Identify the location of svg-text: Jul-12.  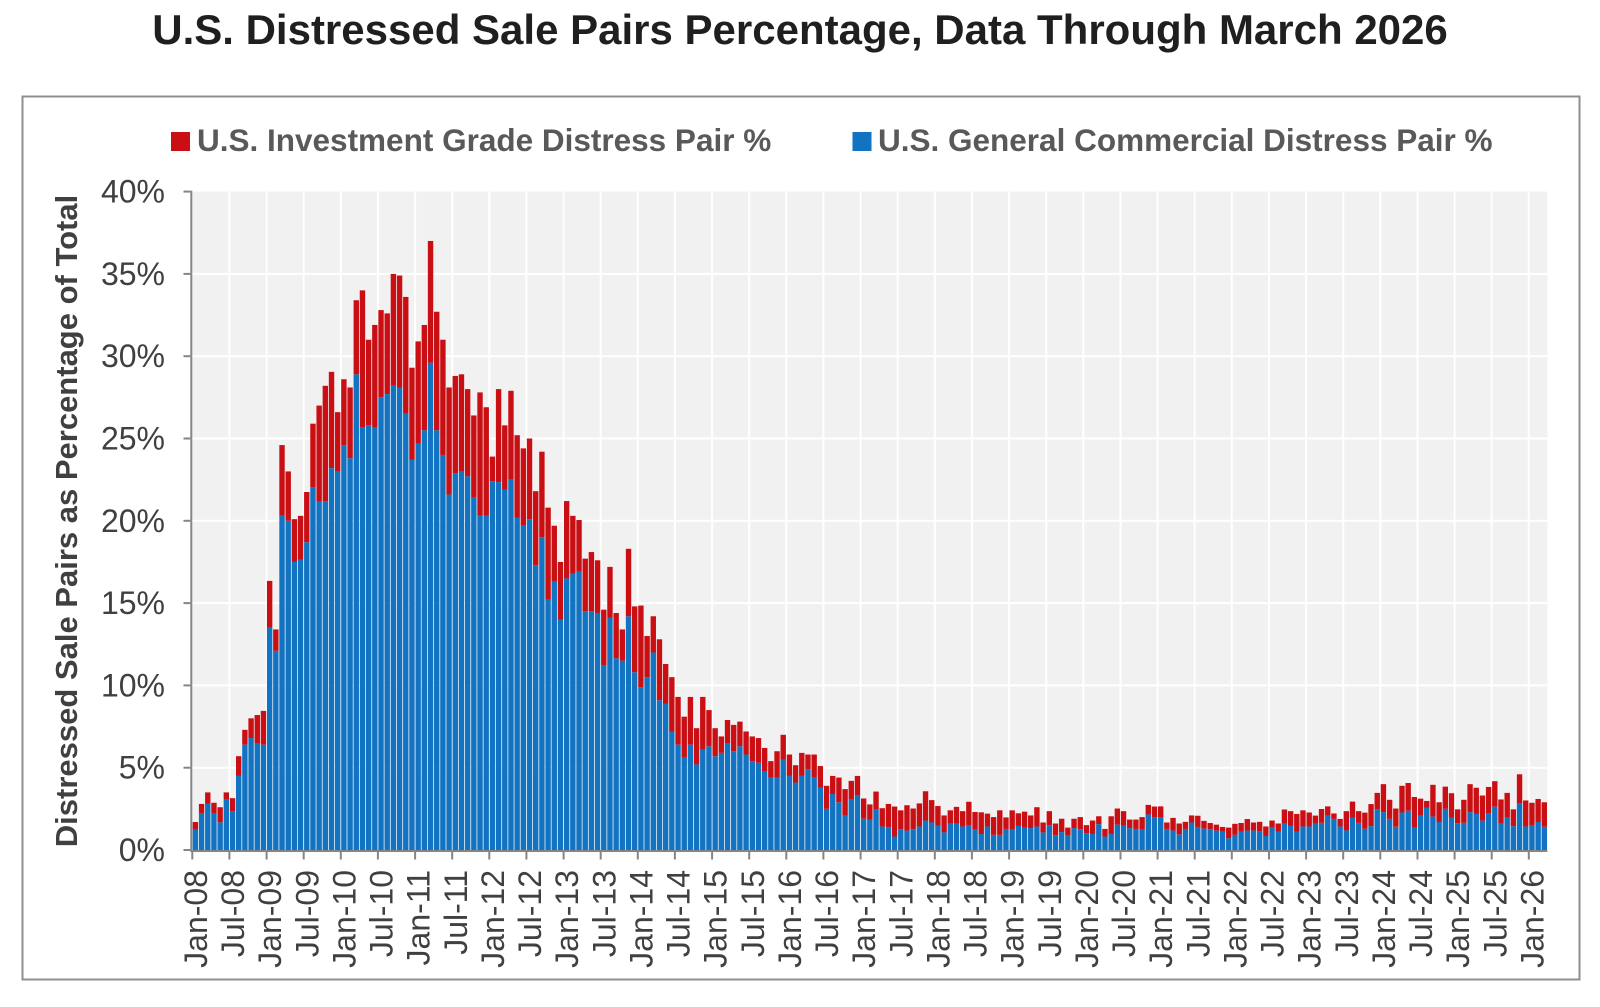
(530, 913).